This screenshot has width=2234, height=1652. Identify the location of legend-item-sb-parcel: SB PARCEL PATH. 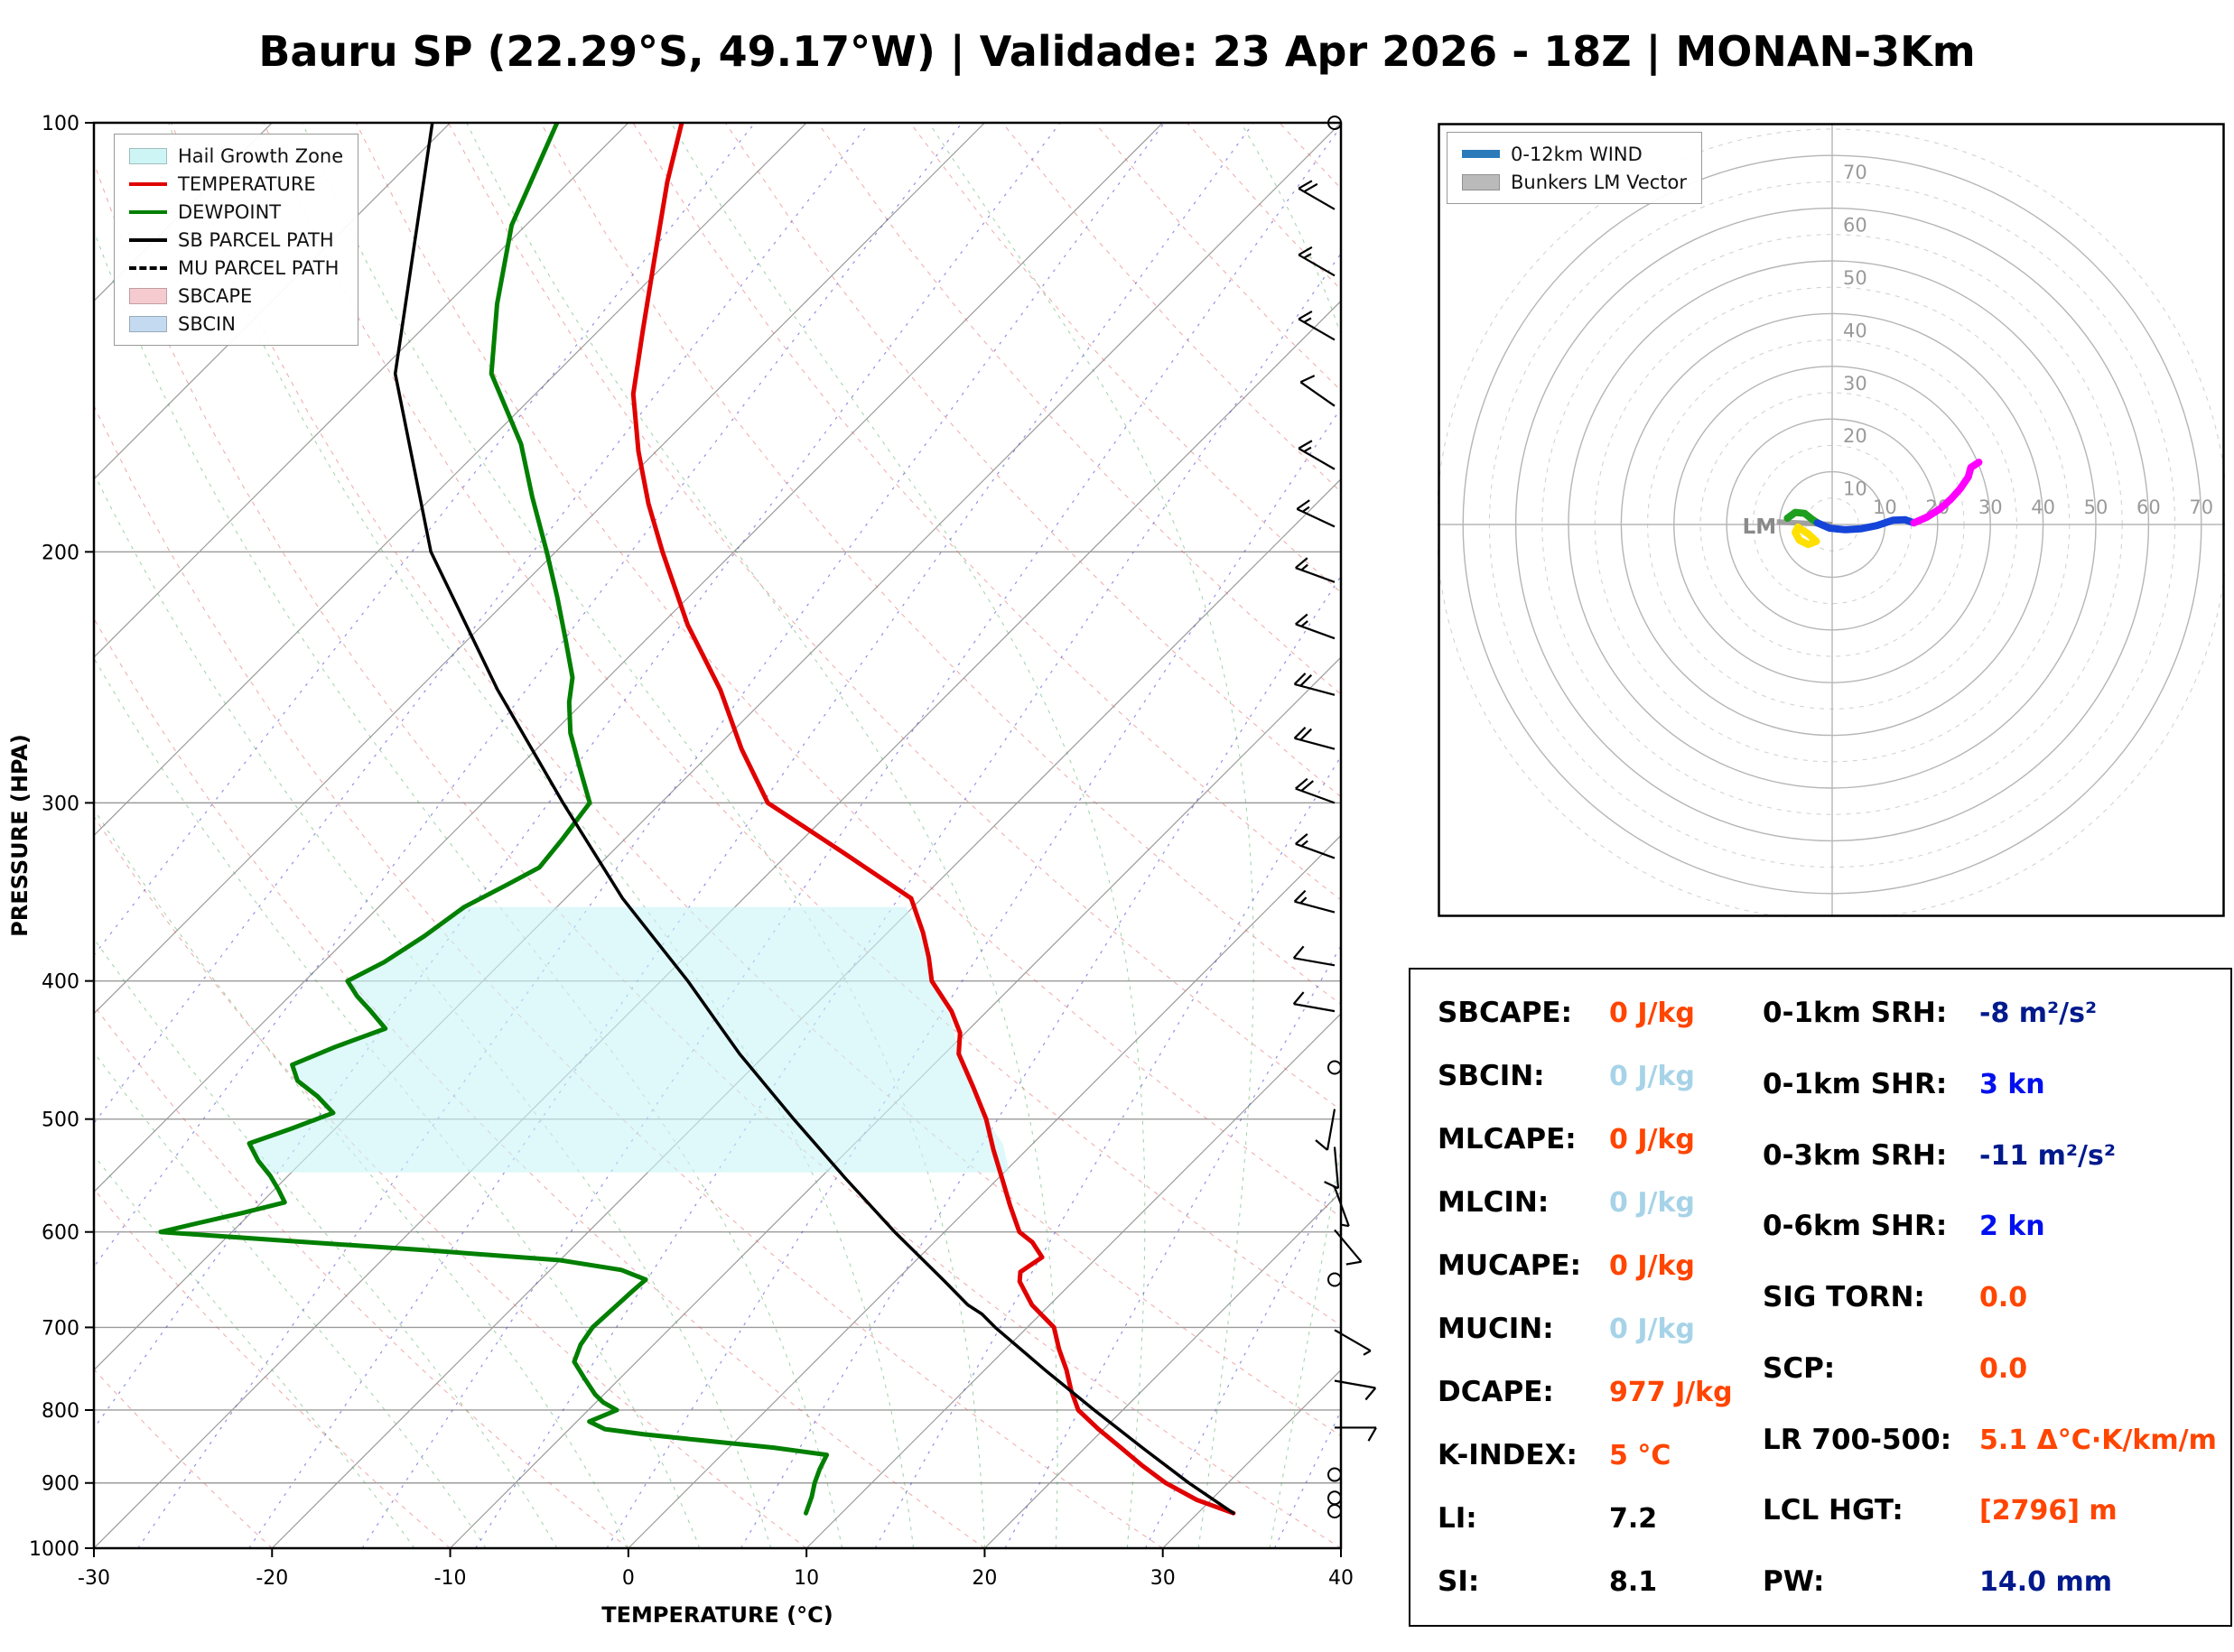
(236, 240).